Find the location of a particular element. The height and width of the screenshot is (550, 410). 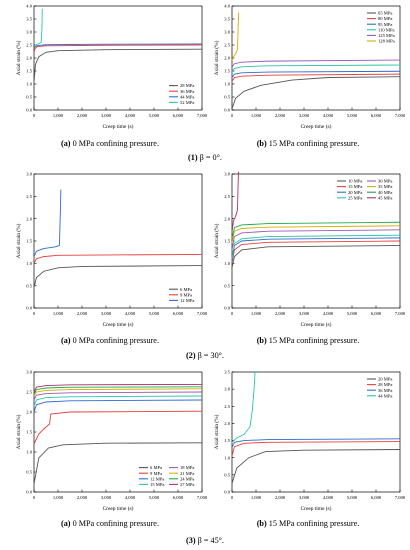

legend-label-40-mpa: 40 MPa is located at coordinates (385, 192).